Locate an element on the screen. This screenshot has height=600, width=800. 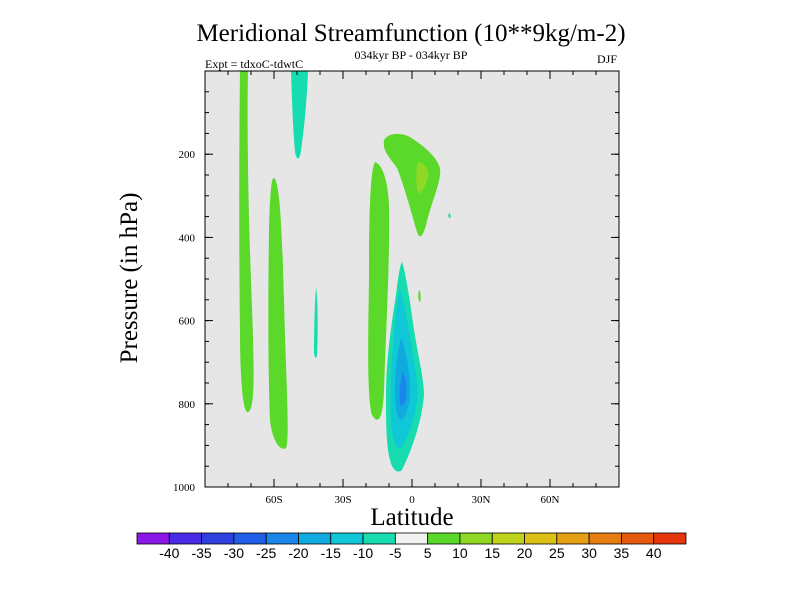
colorbar is located at coordinates (411, 538).